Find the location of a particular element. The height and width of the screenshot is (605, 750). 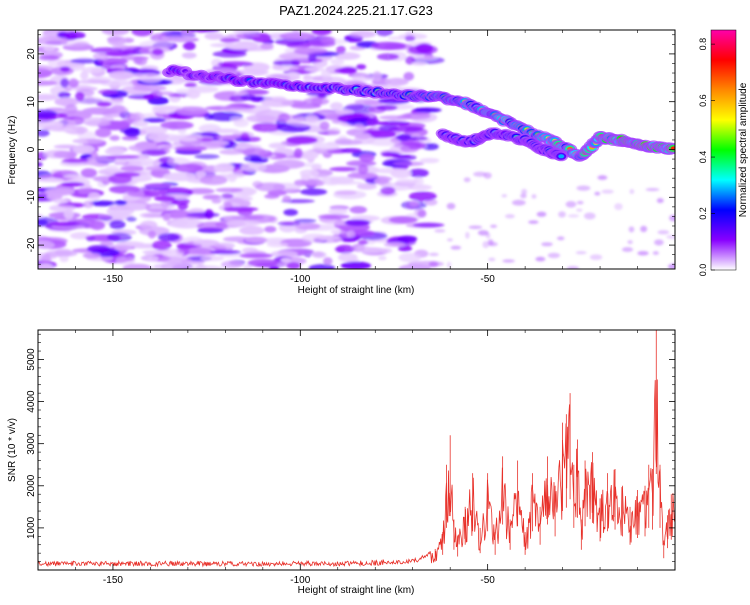

heatmap-x-label: Height of straight line (km) is located at coordinates (356, 290).